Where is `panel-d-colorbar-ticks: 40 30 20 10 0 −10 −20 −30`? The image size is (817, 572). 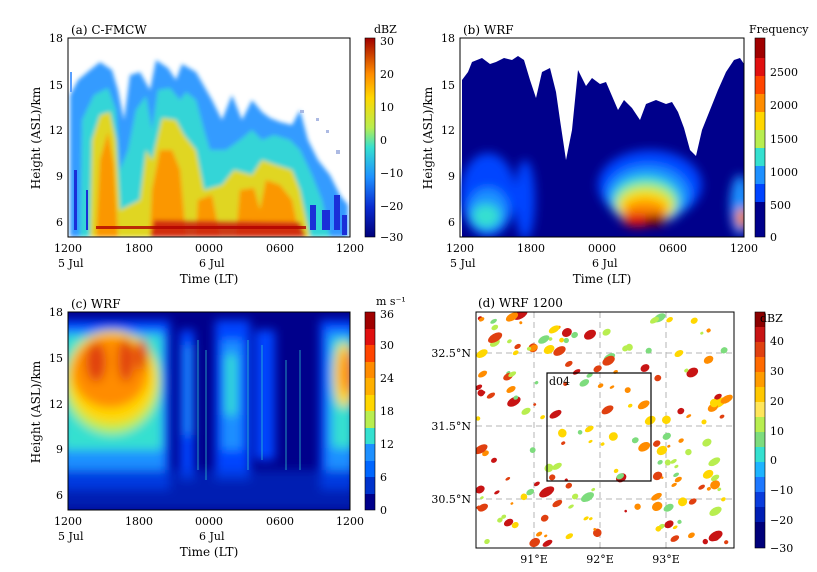 panel-d-colorbar-ticks: 40 30 20 10 0 −10 −20 −30 is located at coordinates (781, 445).